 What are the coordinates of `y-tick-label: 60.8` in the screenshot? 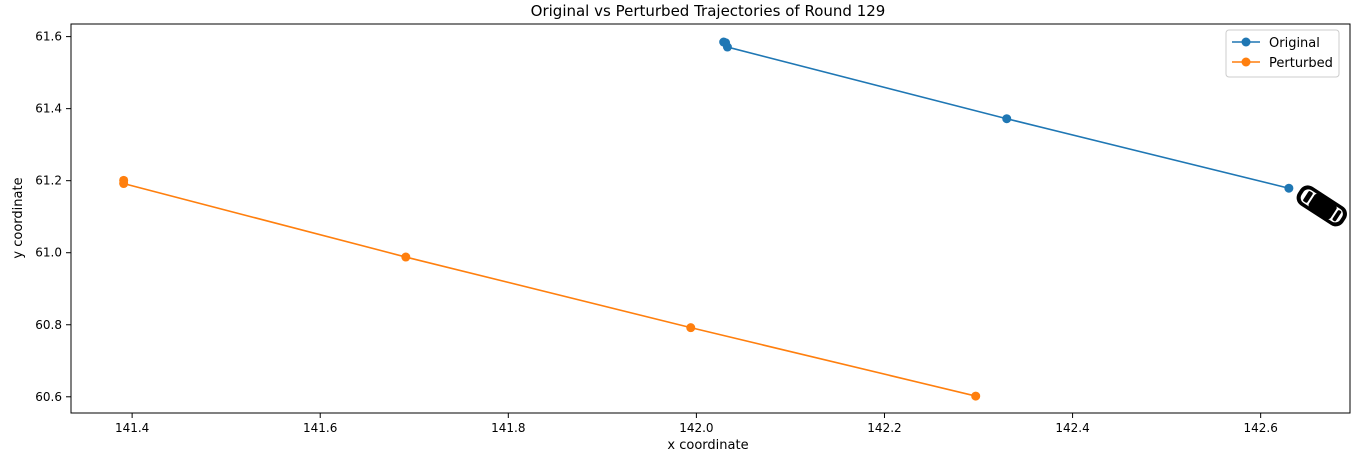 It's located at (48, 325).